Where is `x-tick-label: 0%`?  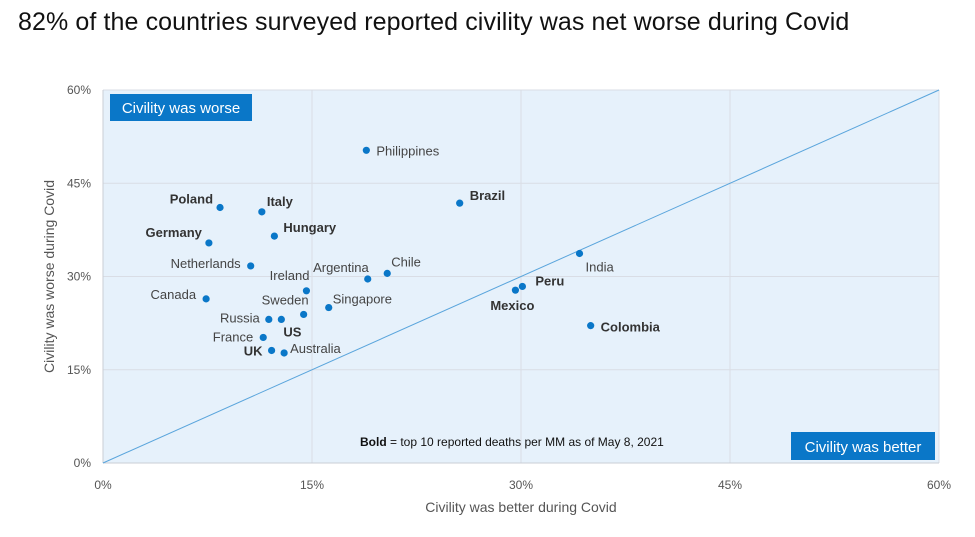 x-tick-label: 0% is located at coordinates (103, 485).